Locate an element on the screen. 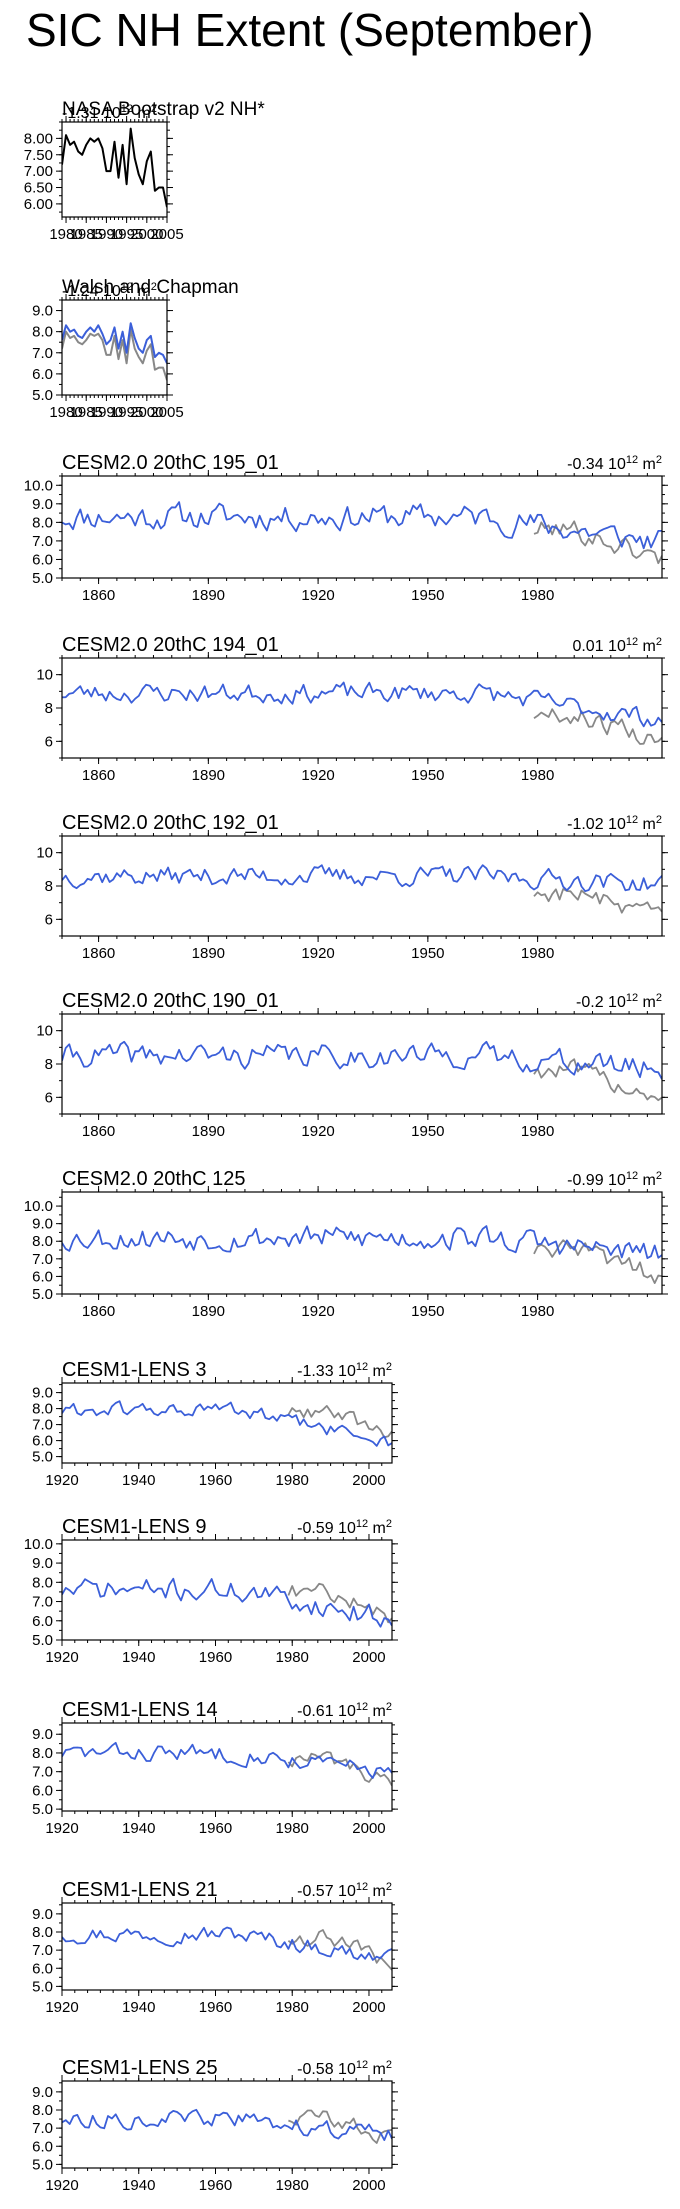 The height and width of the screenshot is (2209, 680). x-tick-label: 1990 is located at coordinates (106, 234).